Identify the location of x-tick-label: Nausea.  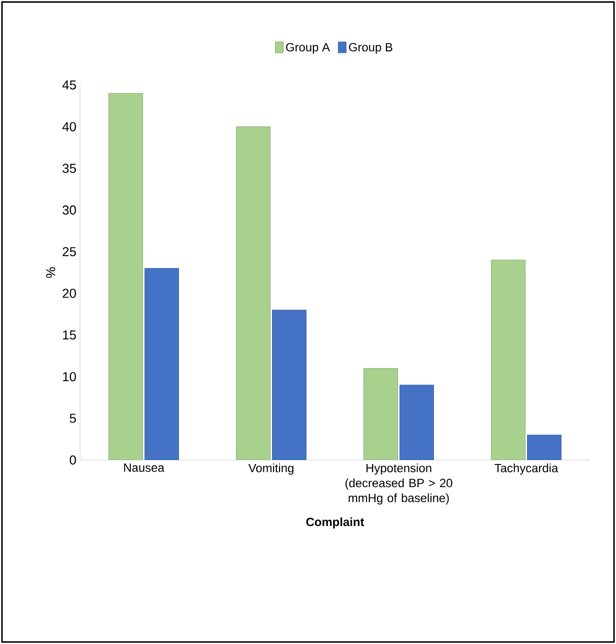
(144, 468).